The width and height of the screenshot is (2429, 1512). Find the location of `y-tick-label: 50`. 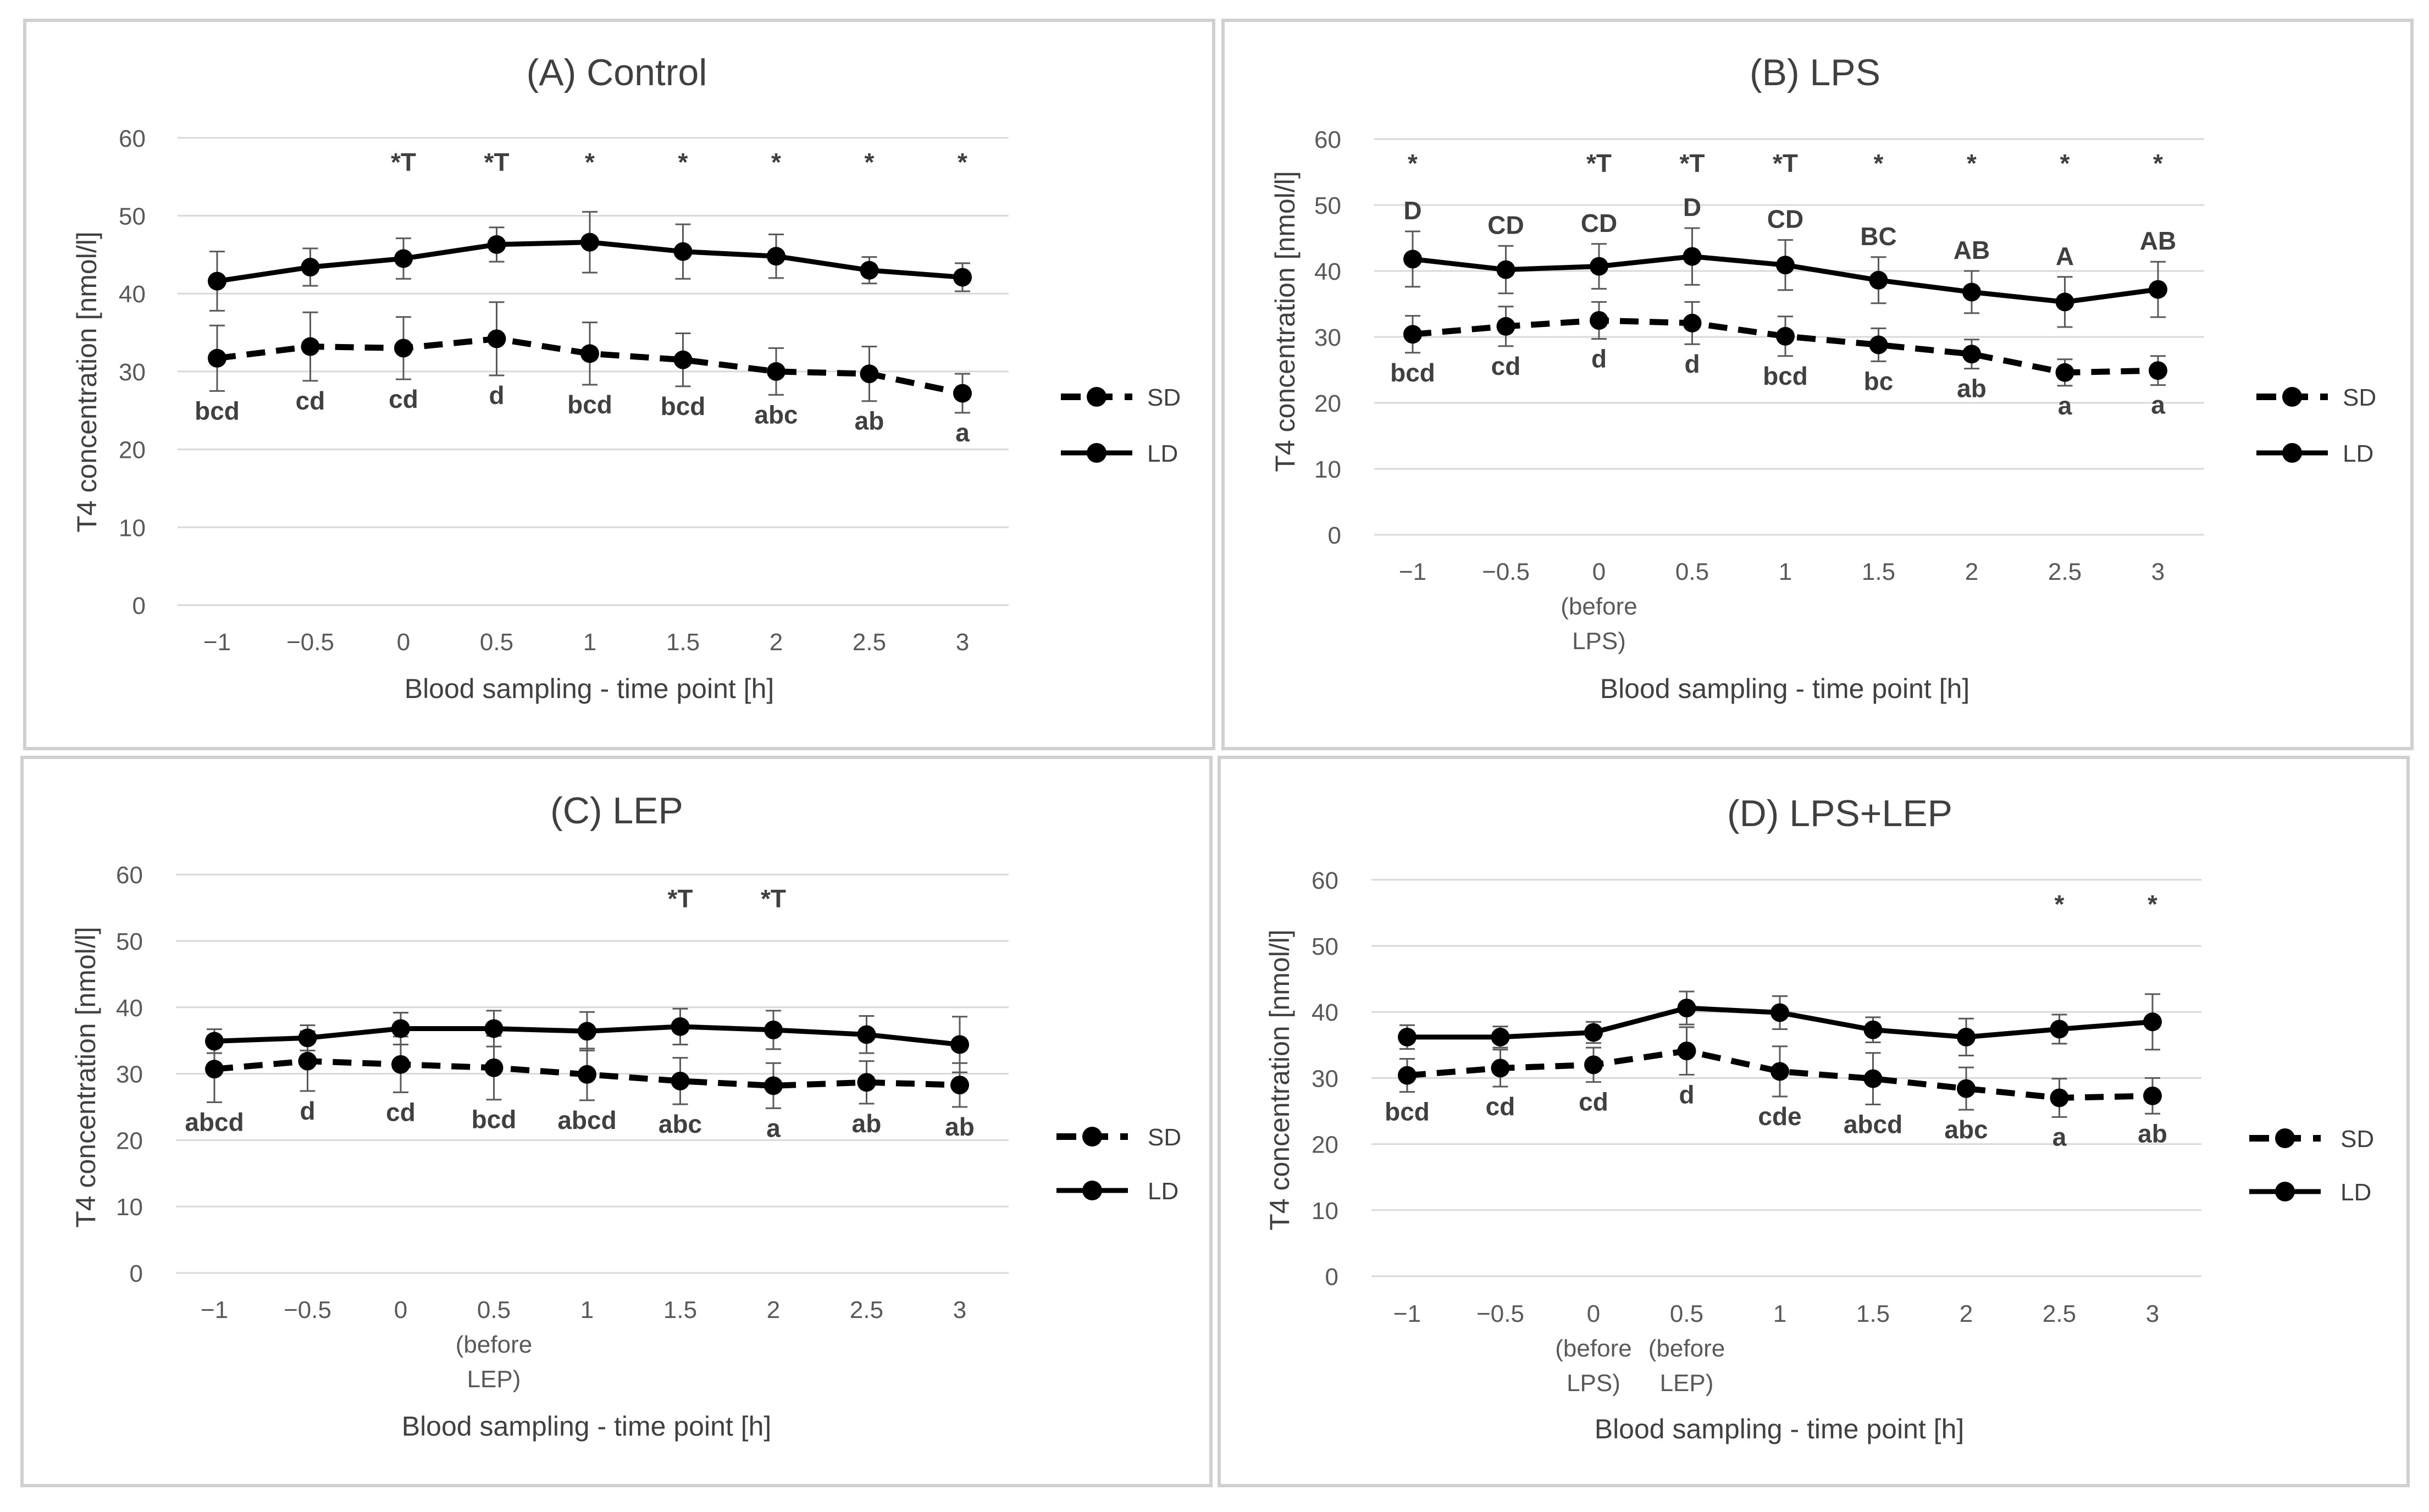

y-tick-label: 50 is located at coordinates (130, 941).